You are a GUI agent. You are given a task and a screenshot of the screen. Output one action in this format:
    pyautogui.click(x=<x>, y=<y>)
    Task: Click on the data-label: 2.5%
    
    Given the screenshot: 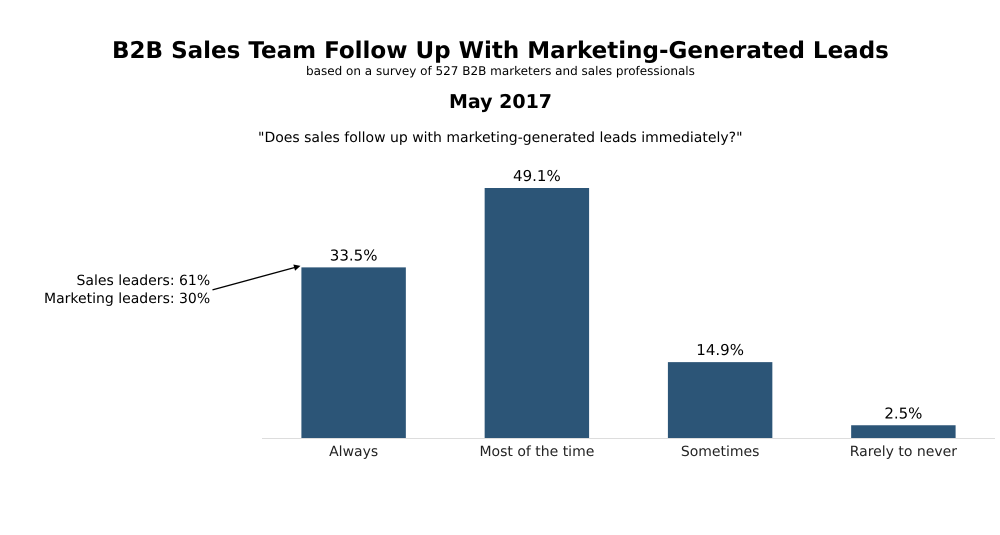 What is the action you would take?
    pyautogui.click(x=903, y=413)
    